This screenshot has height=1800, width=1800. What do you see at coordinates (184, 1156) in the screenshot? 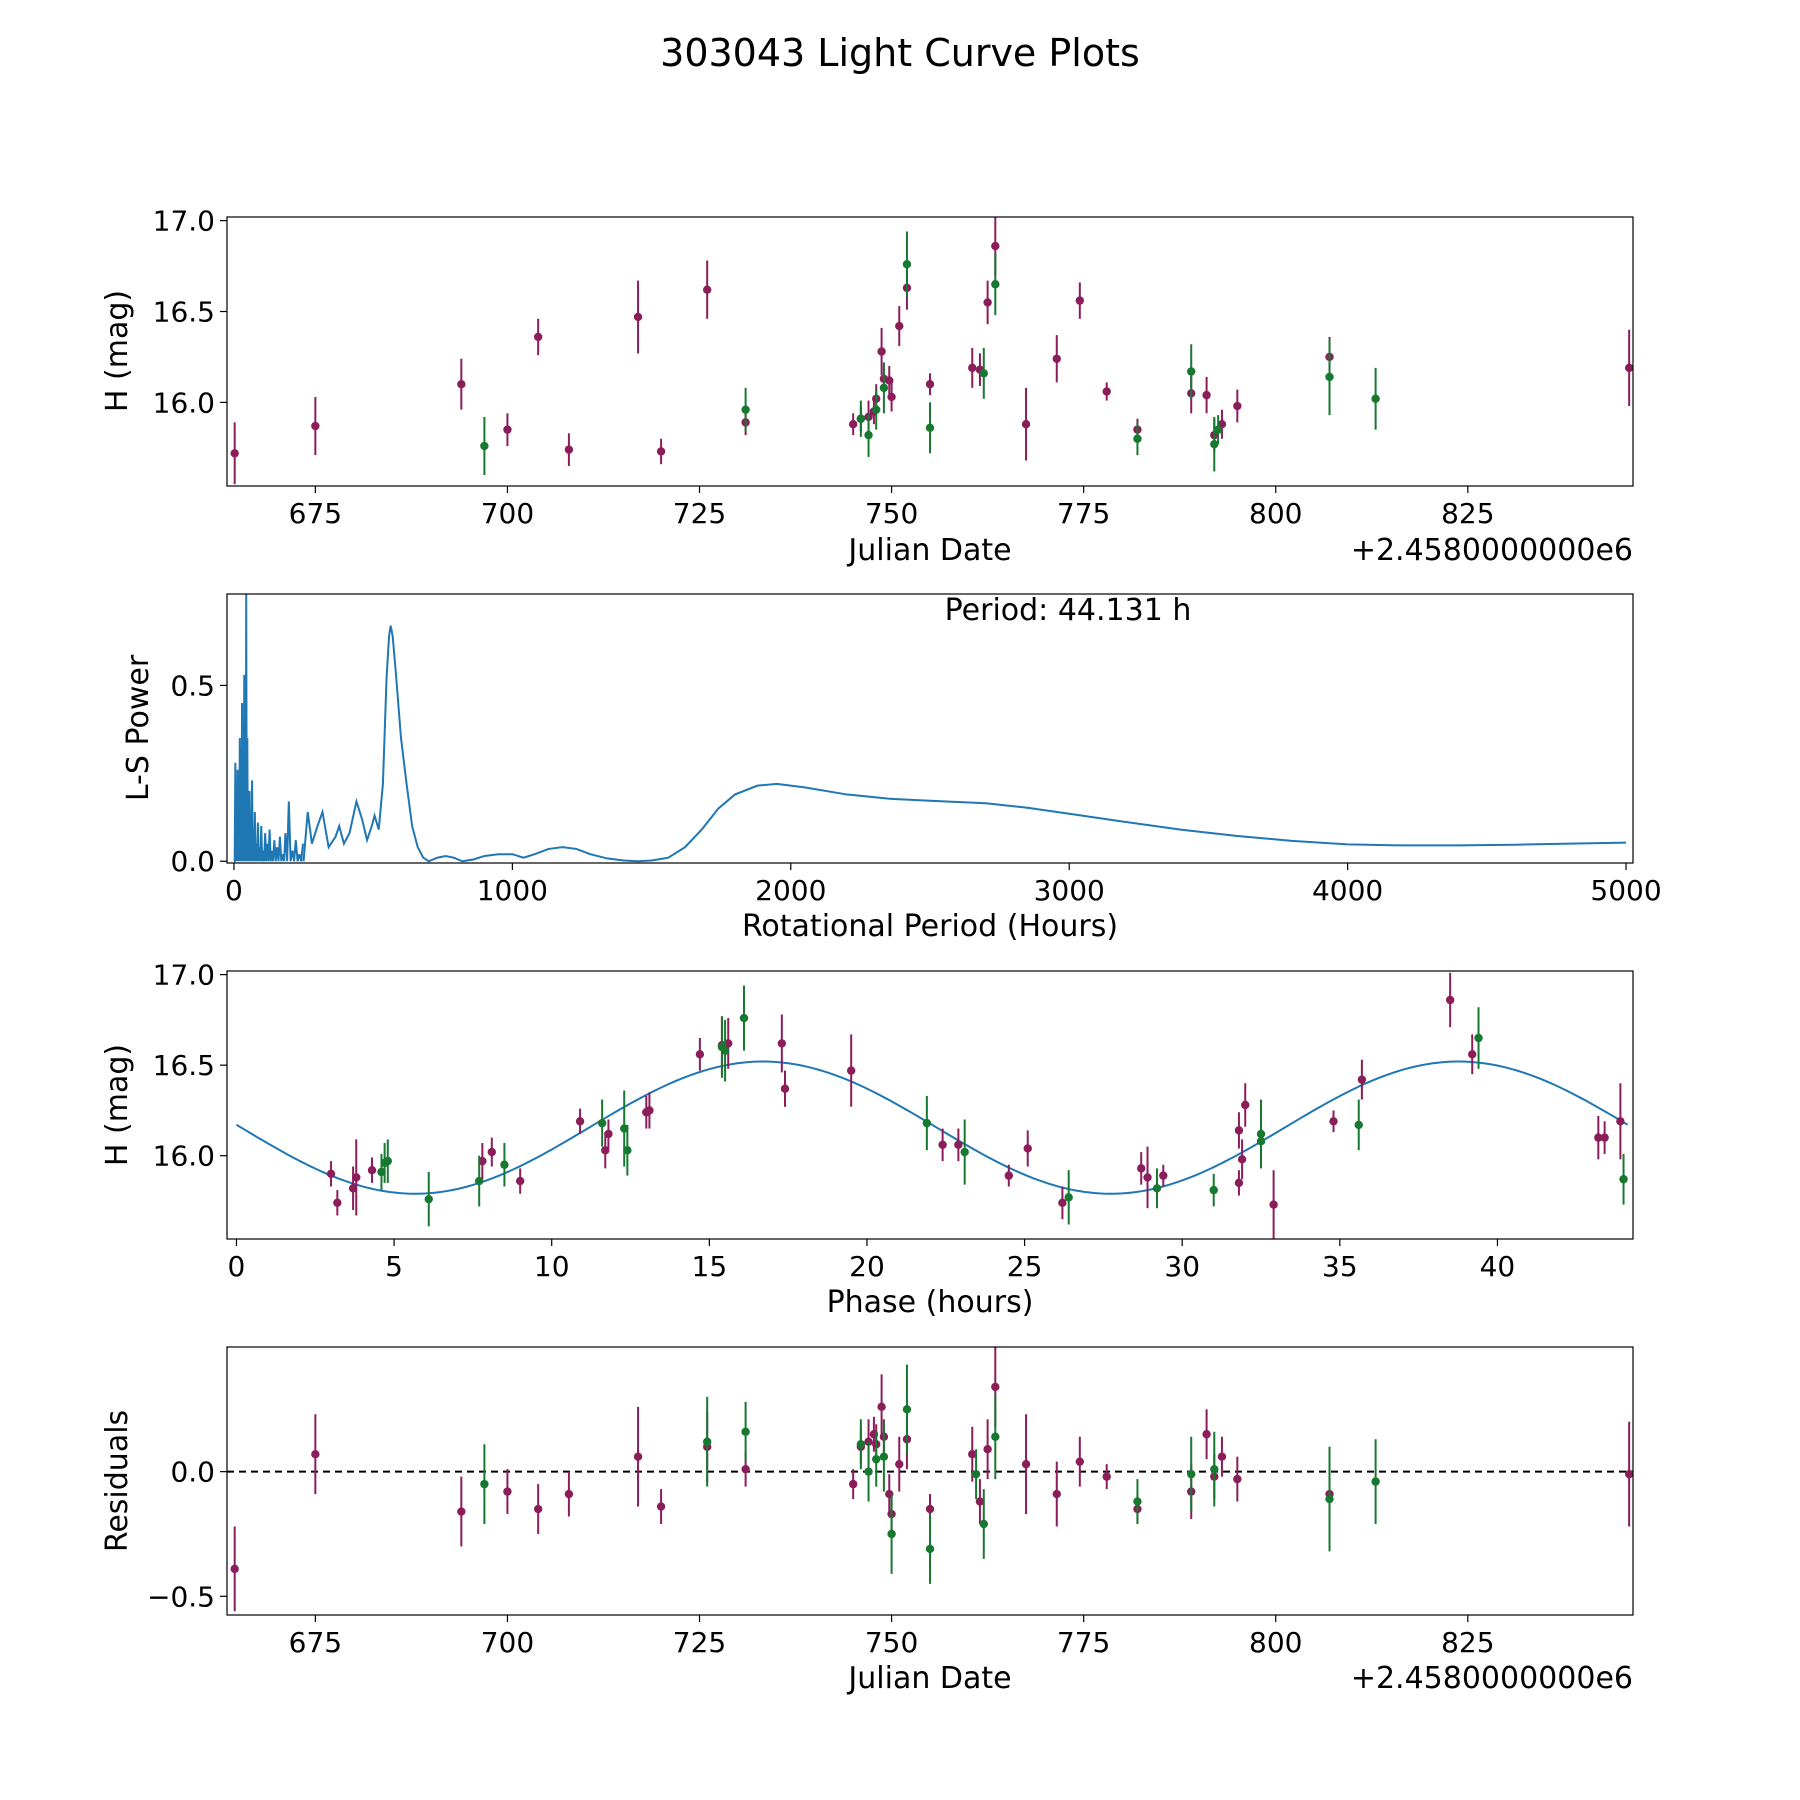
I see `y-tick-label: 16.0` at bounding box center [184, 1156].